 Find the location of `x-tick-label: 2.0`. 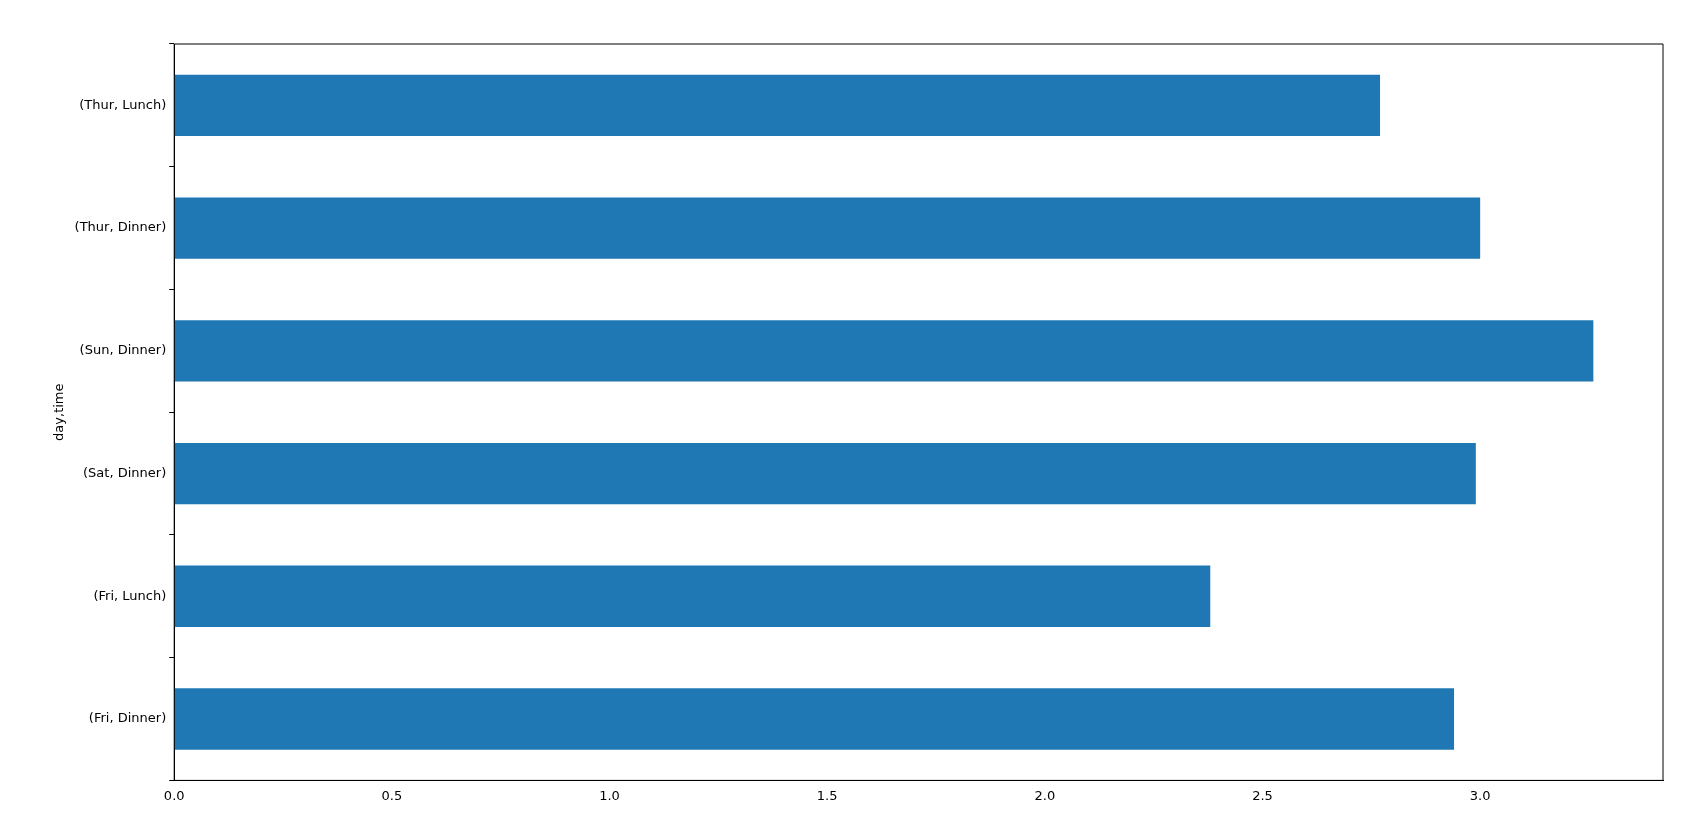

x-tick-label: 2.0 is located at coordinates (1045, 795).